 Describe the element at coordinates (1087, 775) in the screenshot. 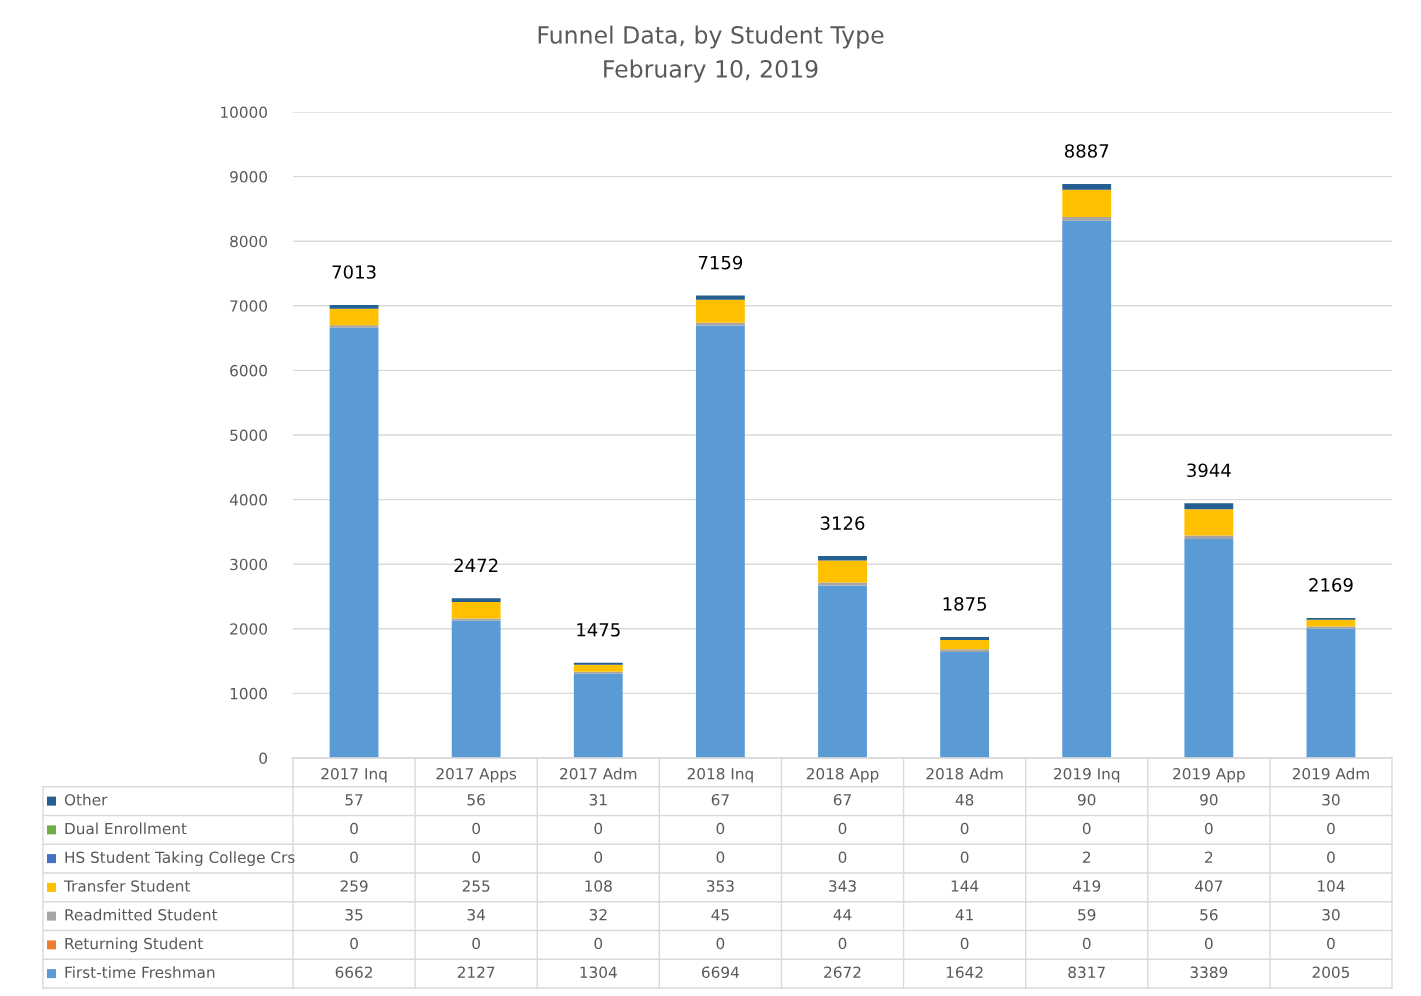

I see `x-tick-label: 2019 Inq` at that location.